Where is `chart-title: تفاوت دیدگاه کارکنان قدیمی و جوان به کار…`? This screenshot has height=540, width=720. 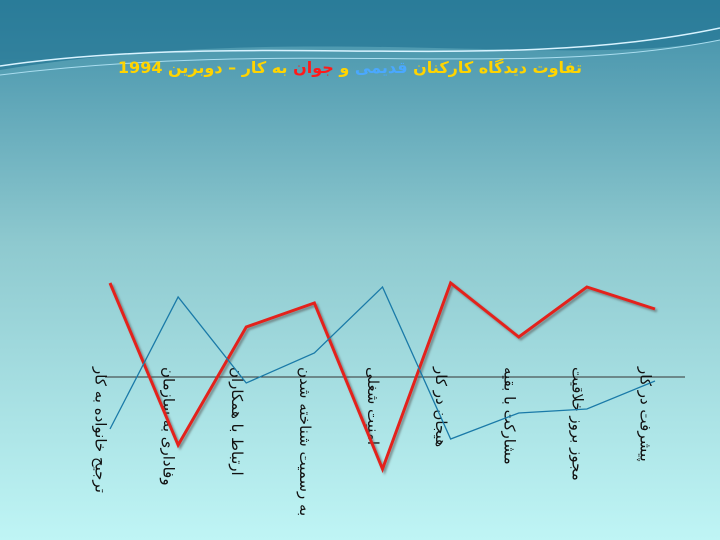 chart-title: تفاوت دیدگاه کارکنان قدیمی و جوان به کار… is located at coordinates (350, 67).